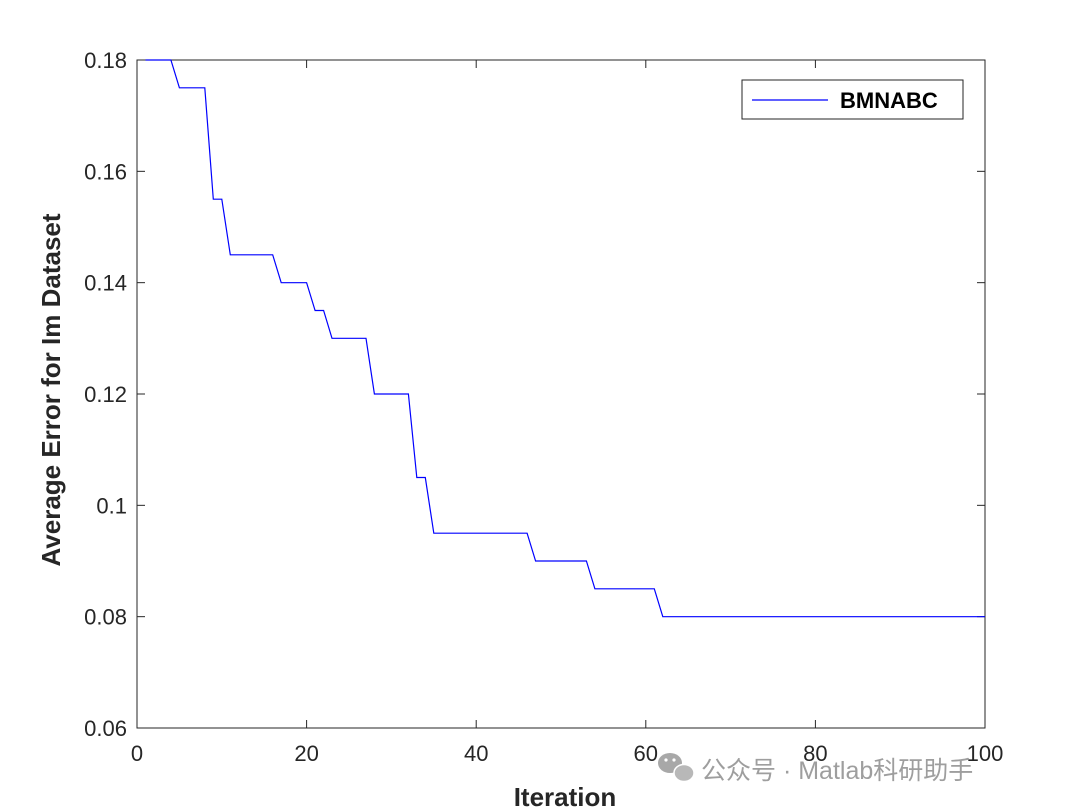 This screenshot has width=1080, height=811. What do you see at coordinates (111, 505) in the screenshot?
I see `y-tick-label: 0.1` at bounding box center [111, 505].